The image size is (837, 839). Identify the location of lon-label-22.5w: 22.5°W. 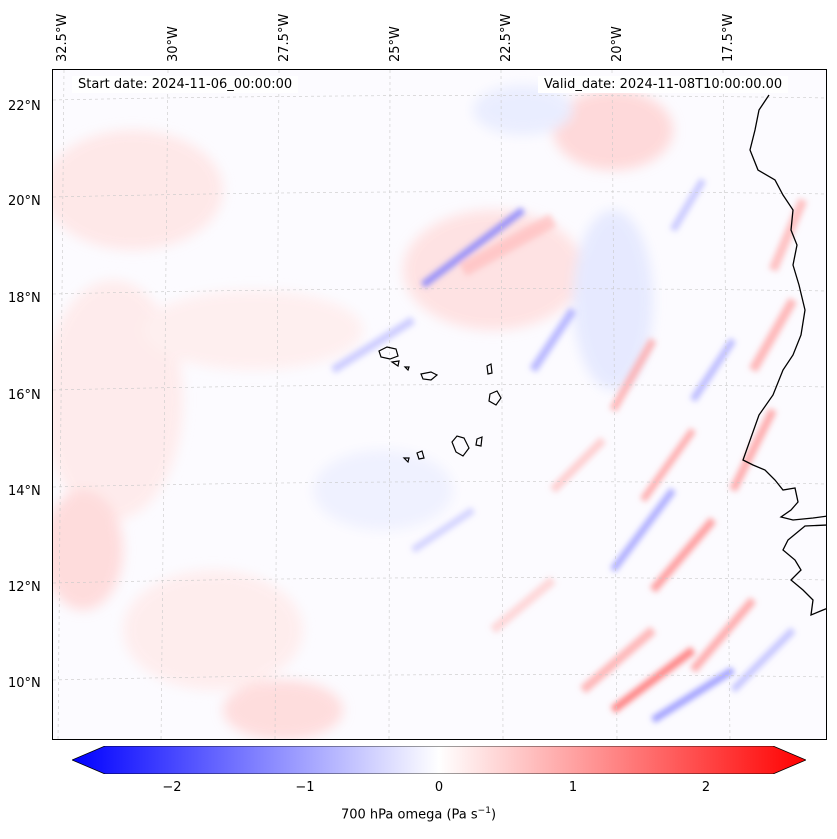
(506, 37).